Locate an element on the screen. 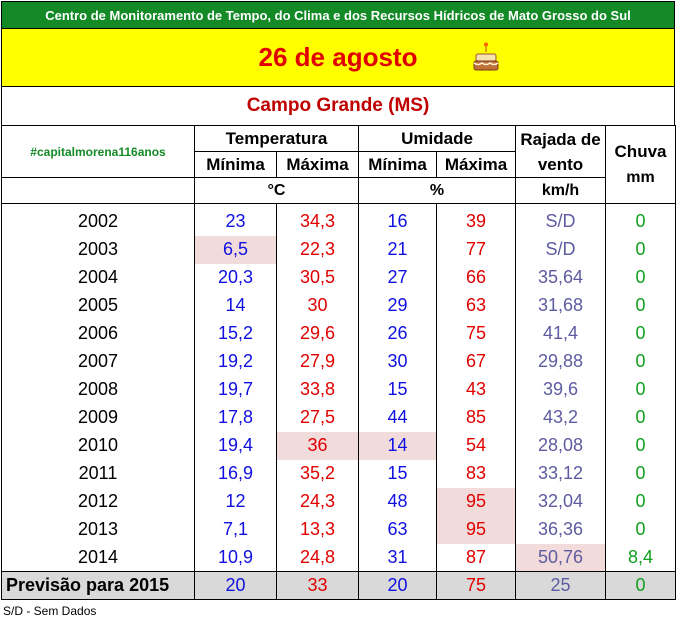 This screenshot has height=633, width=676. table-row: 2003 6,5 22,3 21 77 S/D 0 is located at coordinates (338, 249).